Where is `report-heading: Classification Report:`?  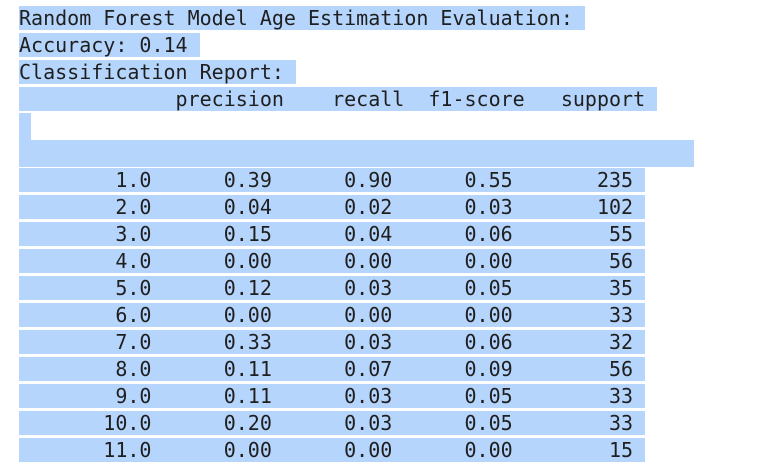 report-heading: Classification Report: is located at coordinates (157, 72).